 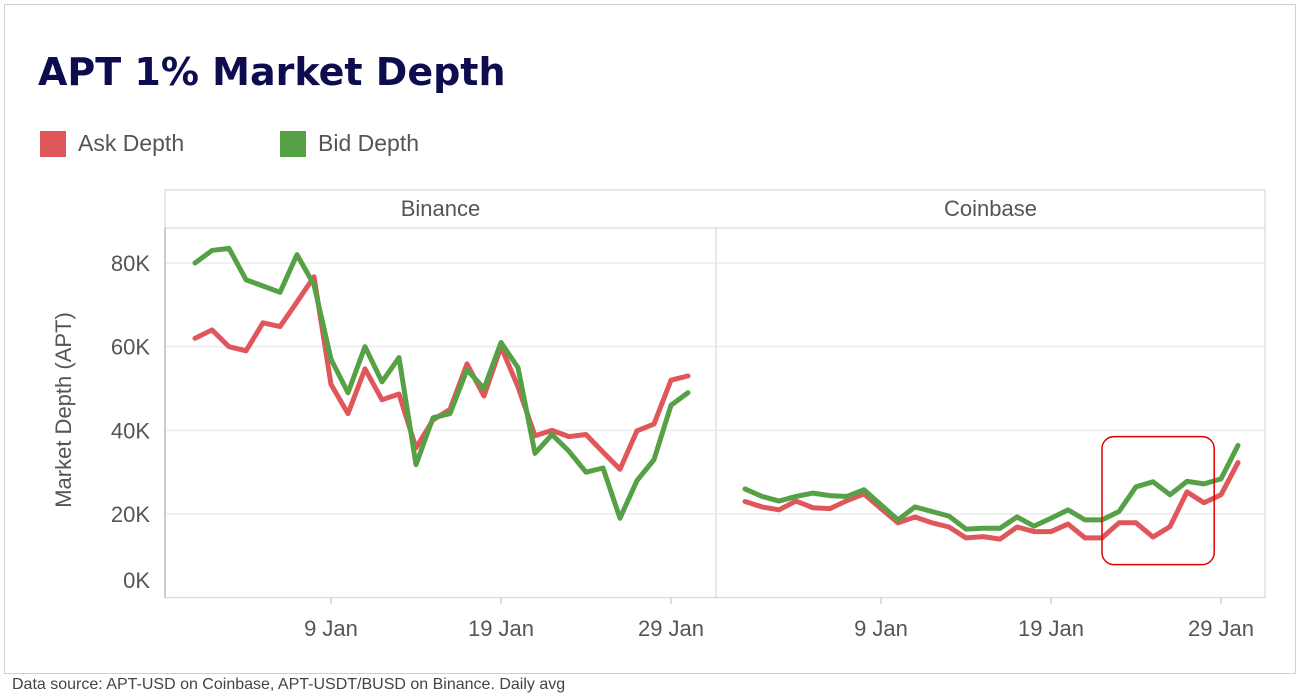 I want to click on y-tick-label: 80K, so click(x=130, y=263).